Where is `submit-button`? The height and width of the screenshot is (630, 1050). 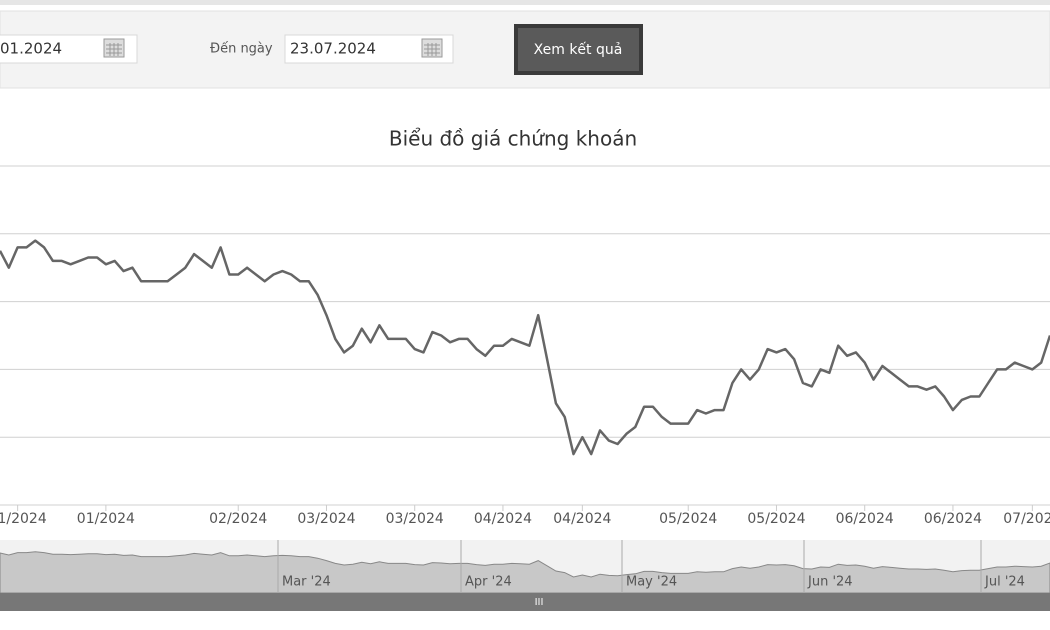
submit-button is located at coordinates (578, 49).